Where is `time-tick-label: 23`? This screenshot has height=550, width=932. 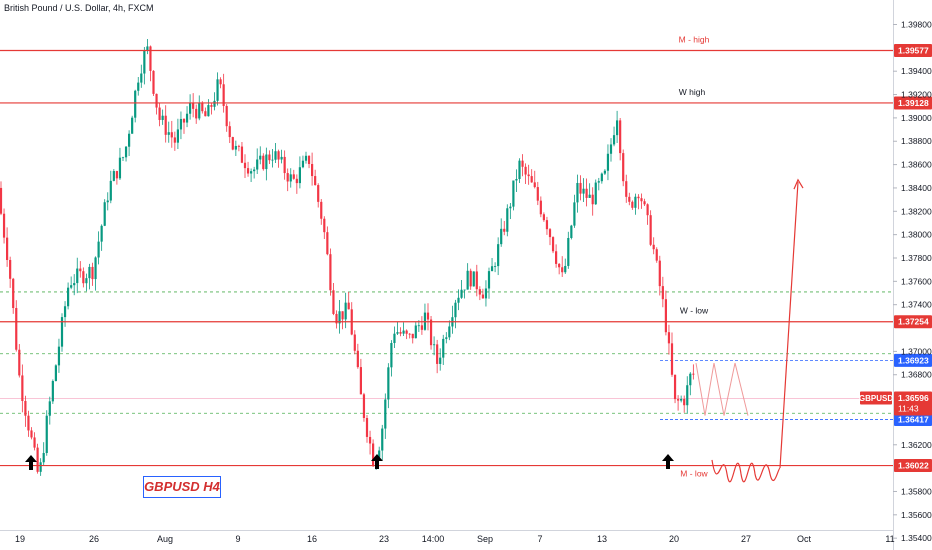 time-tick-label: 23 is located at coordinates (384, 539).